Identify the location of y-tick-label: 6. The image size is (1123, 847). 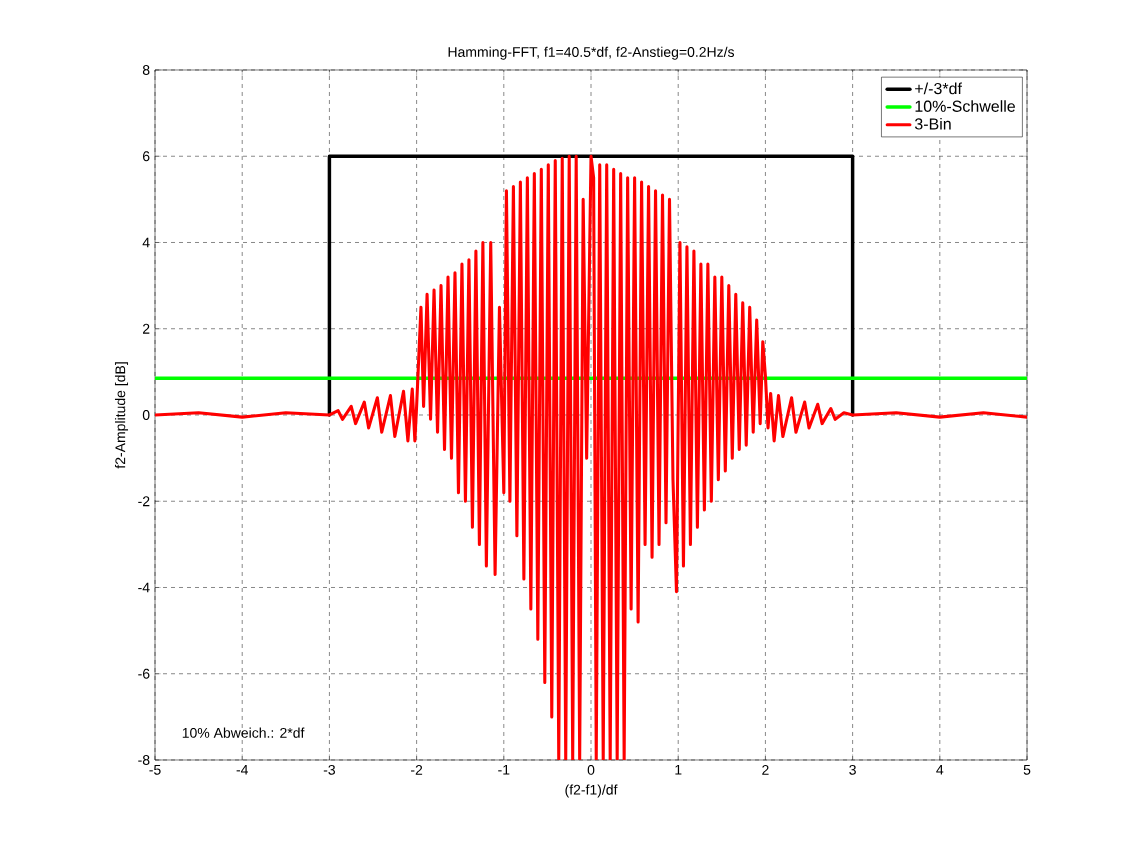
(146, 156).